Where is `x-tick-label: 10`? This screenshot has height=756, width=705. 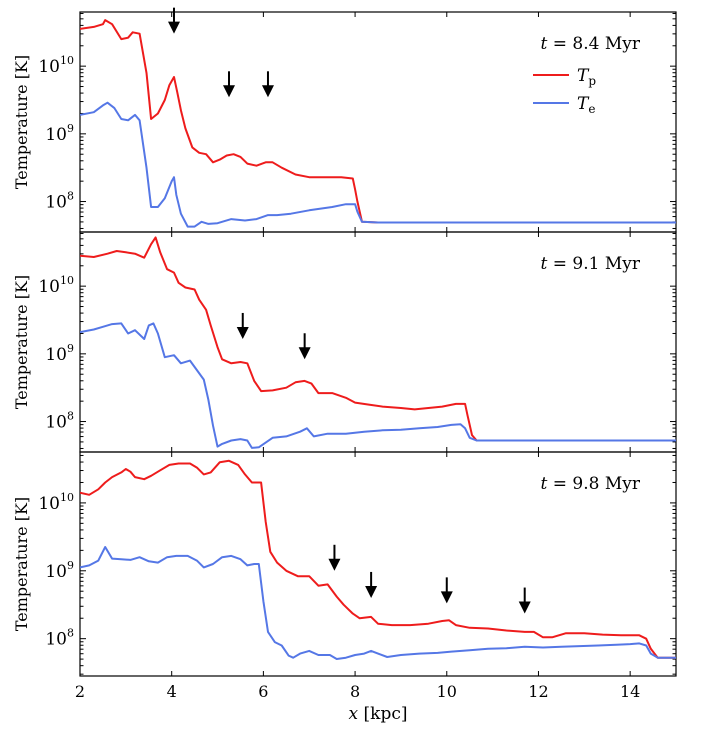 x-tick-label: 10 is located at coordinates (447, 691).